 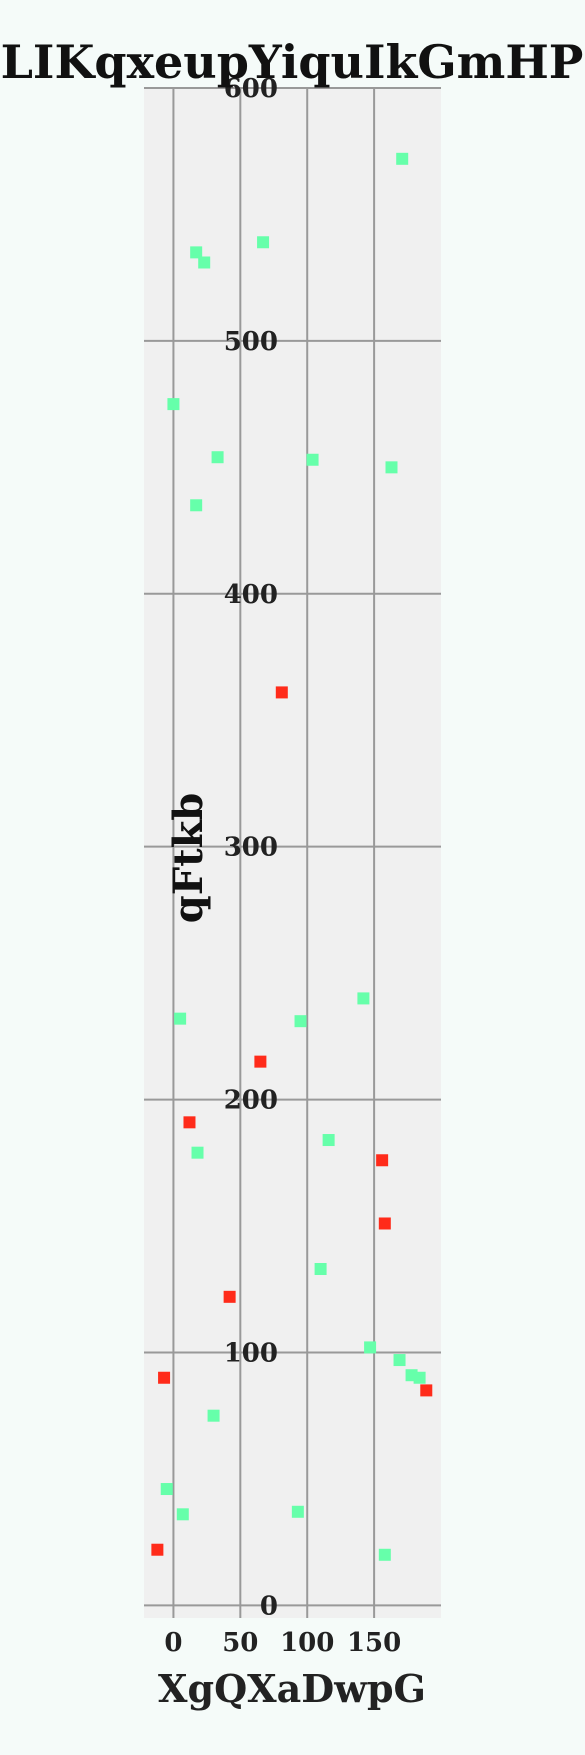 What do you see at coordinates (251, 1353) in the screenshot?
I see `y-tick-label: 100` at bounding box center [251, 1353].